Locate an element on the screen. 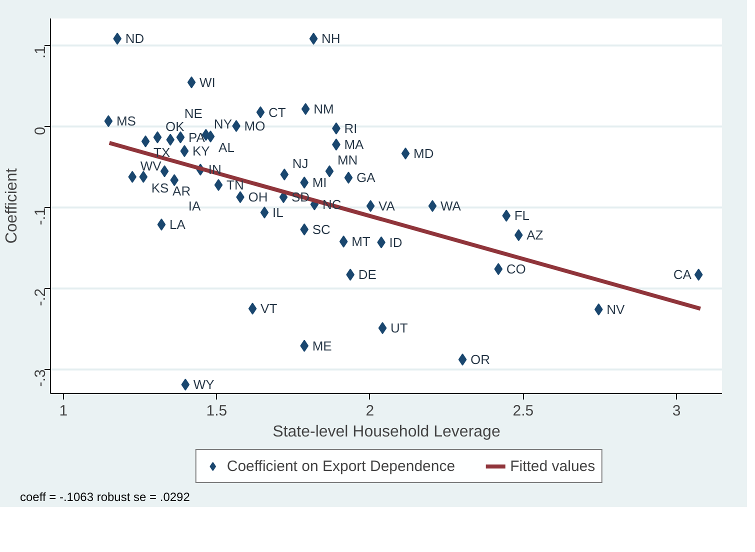  x-tick-label: 3 is located at coordinates (676, 411).